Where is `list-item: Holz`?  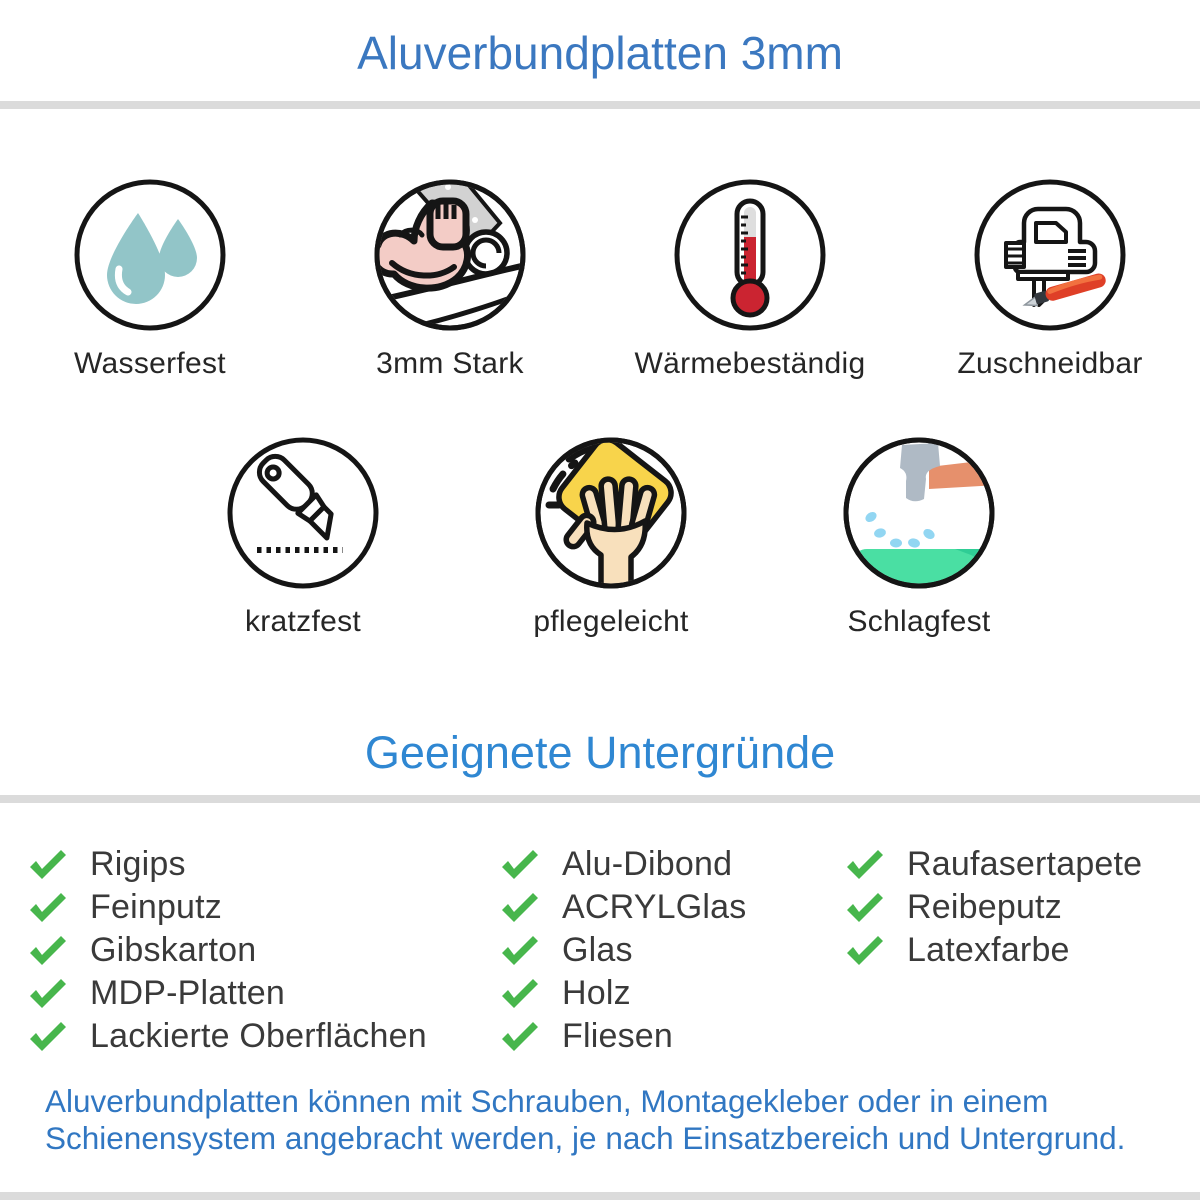
list-item: Holz is located at coordinates (672, 992).